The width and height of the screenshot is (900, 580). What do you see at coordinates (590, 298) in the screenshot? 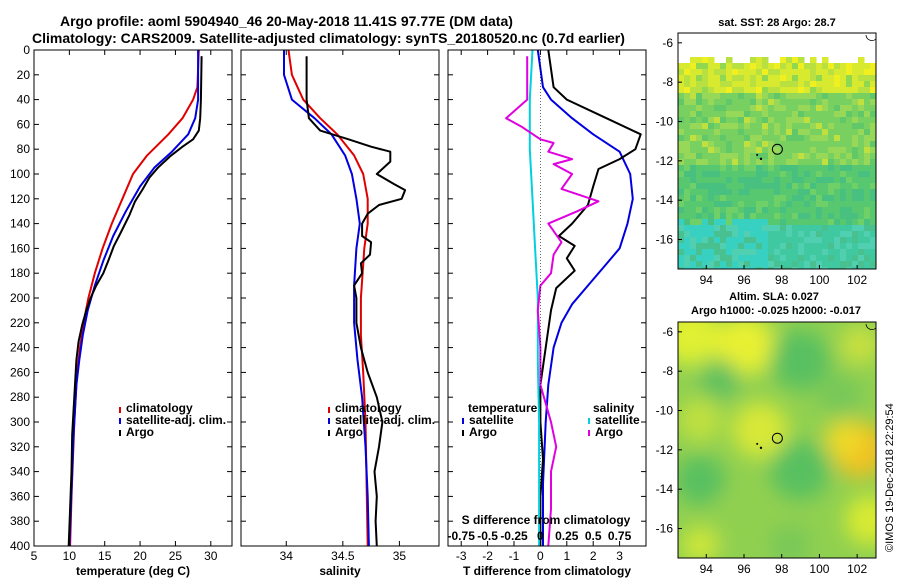
I see `series-line-temperature-argo` at bounding box center [590, 298].